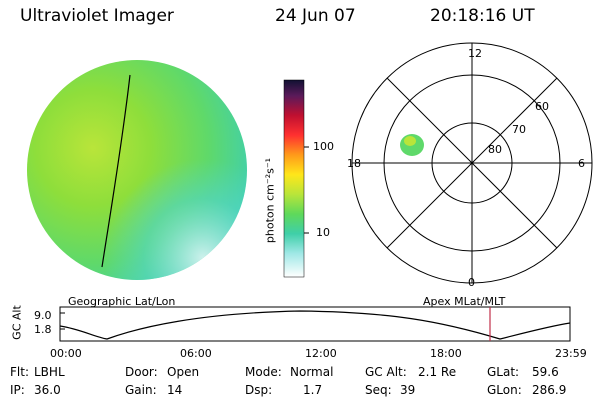  What do you see at coordinates (313, 390) in the screenshot?
I see `info-dsp-value: 1.7` at bounding box center [313, 390].